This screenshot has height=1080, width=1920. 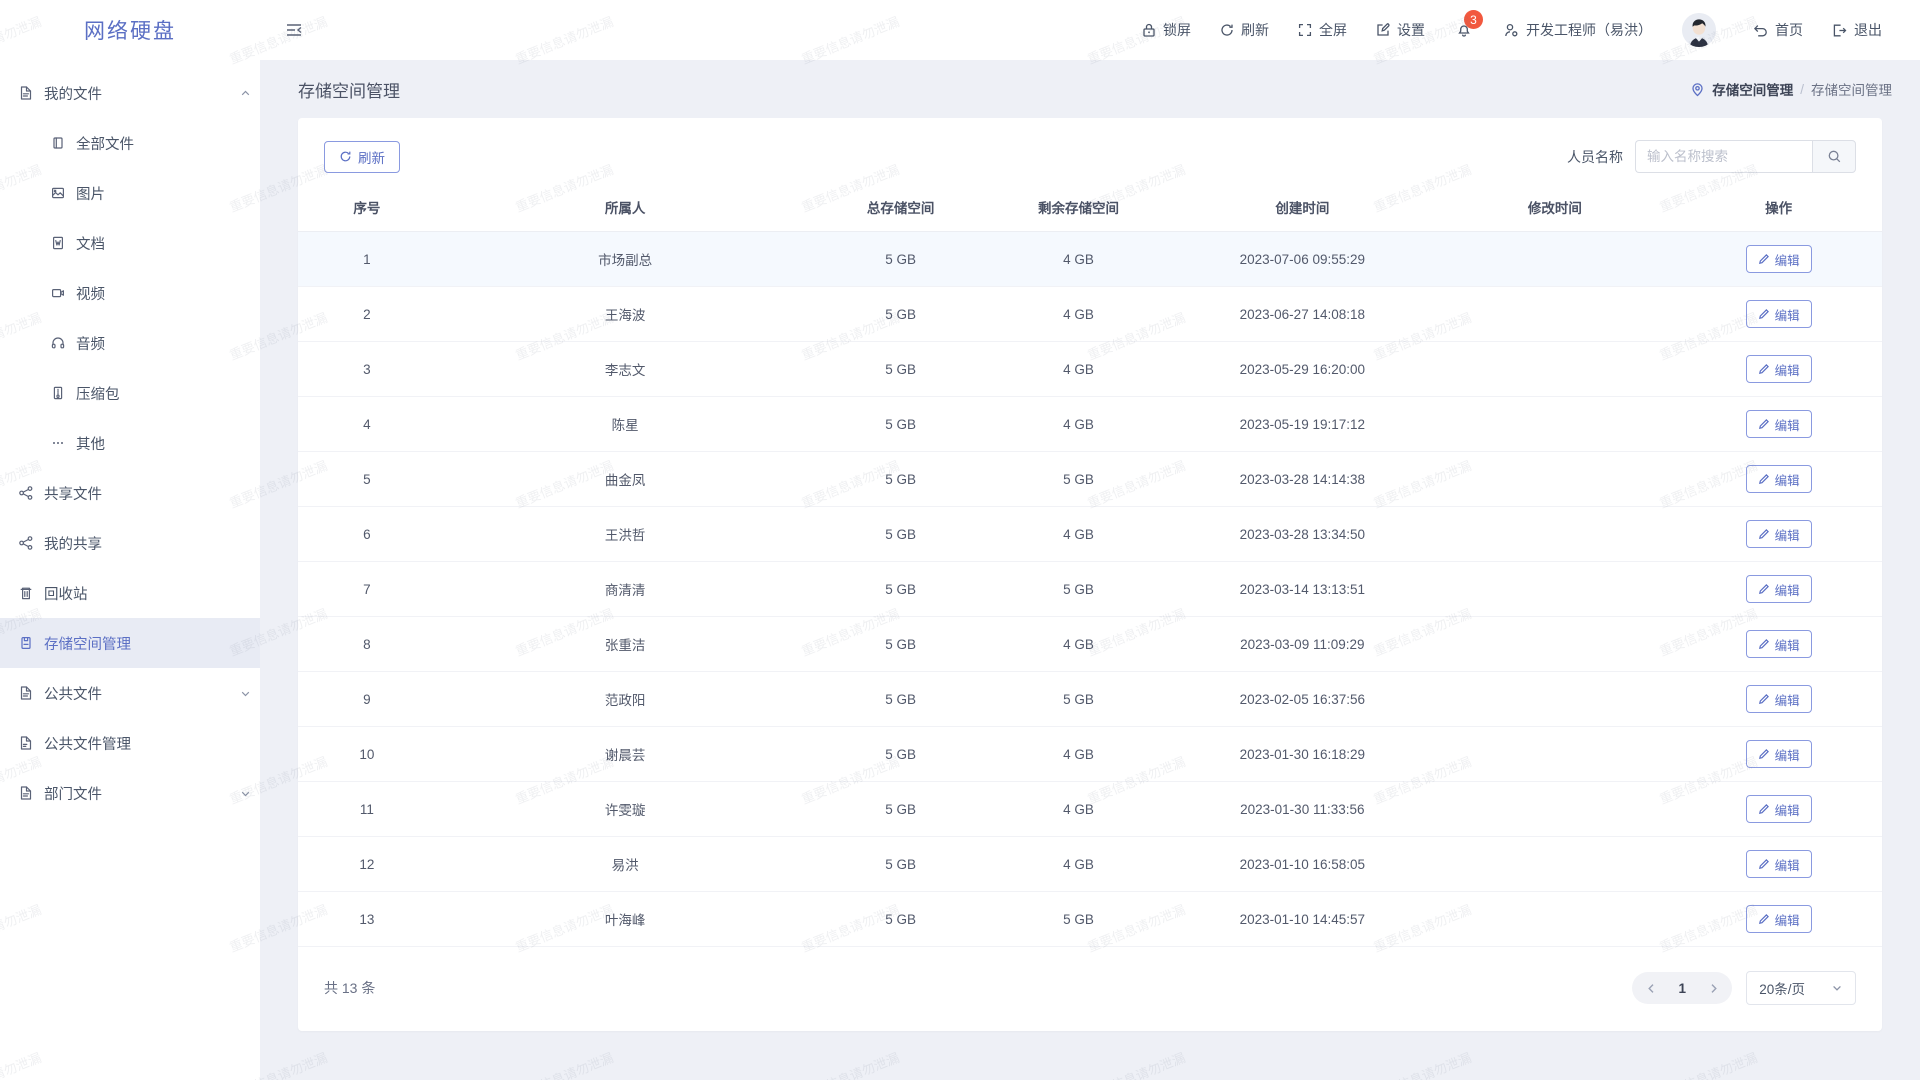 I want to click on table-row: 13 叶海峰 5 GB 5 GB 2023-01-10 14:45:57 编辑, so click(x=1090, y=919).